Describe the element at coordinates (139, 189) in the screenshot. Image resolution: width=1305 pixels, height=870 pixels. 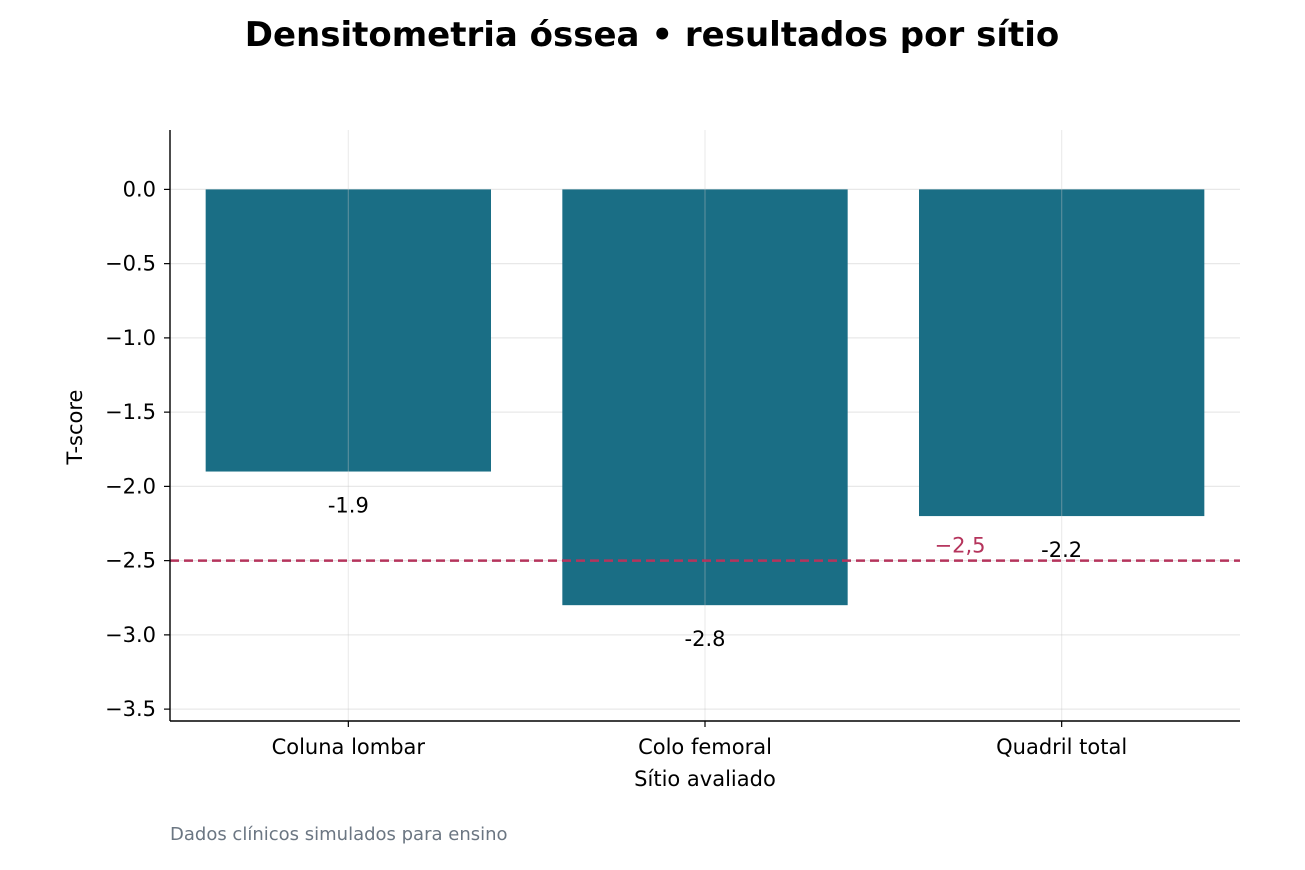
I see `y-tick-label: 0.0` at that location.